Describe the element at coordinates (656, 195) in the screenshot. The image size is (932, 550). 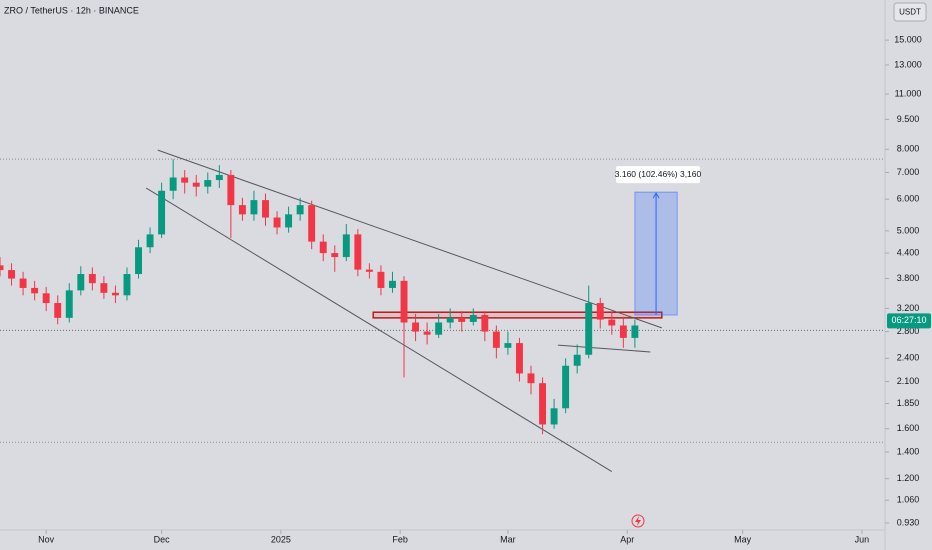
I see `position-arrow-head` at that location.